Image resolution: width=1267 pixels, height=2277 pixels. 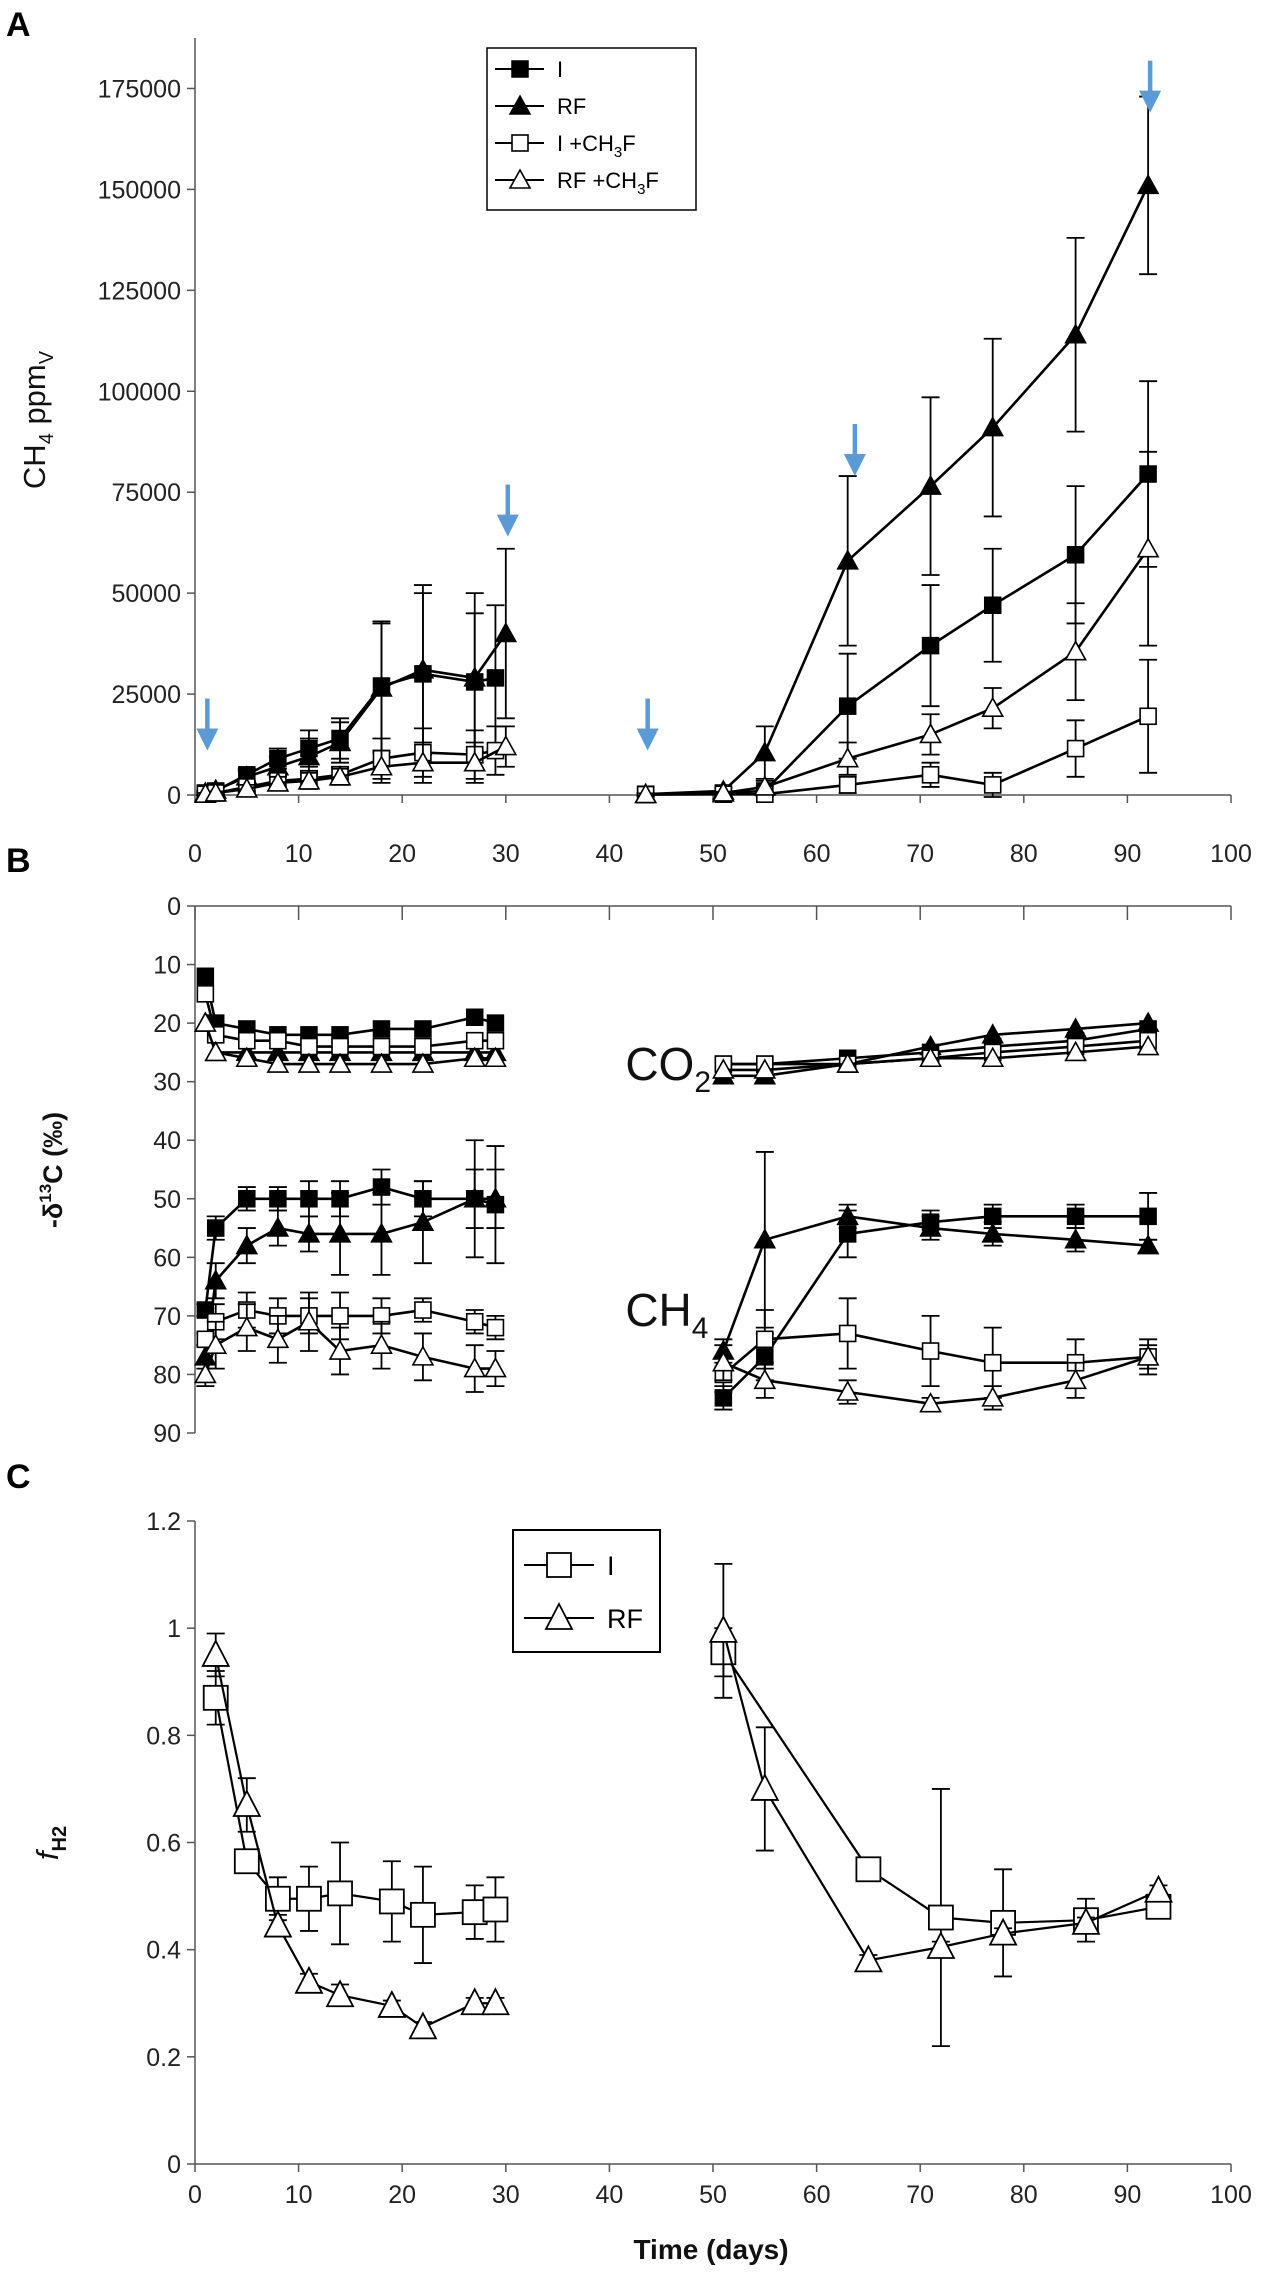 I want to click on legend-label: RF, so click(x=571, y=106).